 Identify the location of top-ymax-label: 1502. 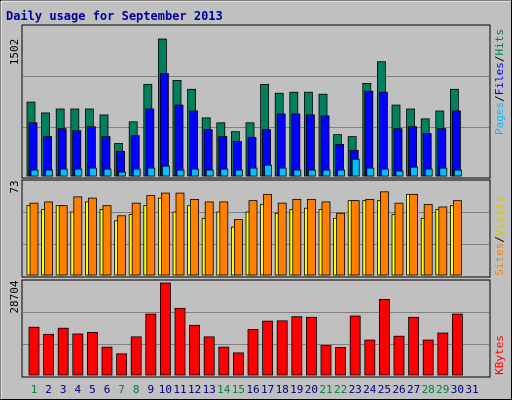
(14, 52).